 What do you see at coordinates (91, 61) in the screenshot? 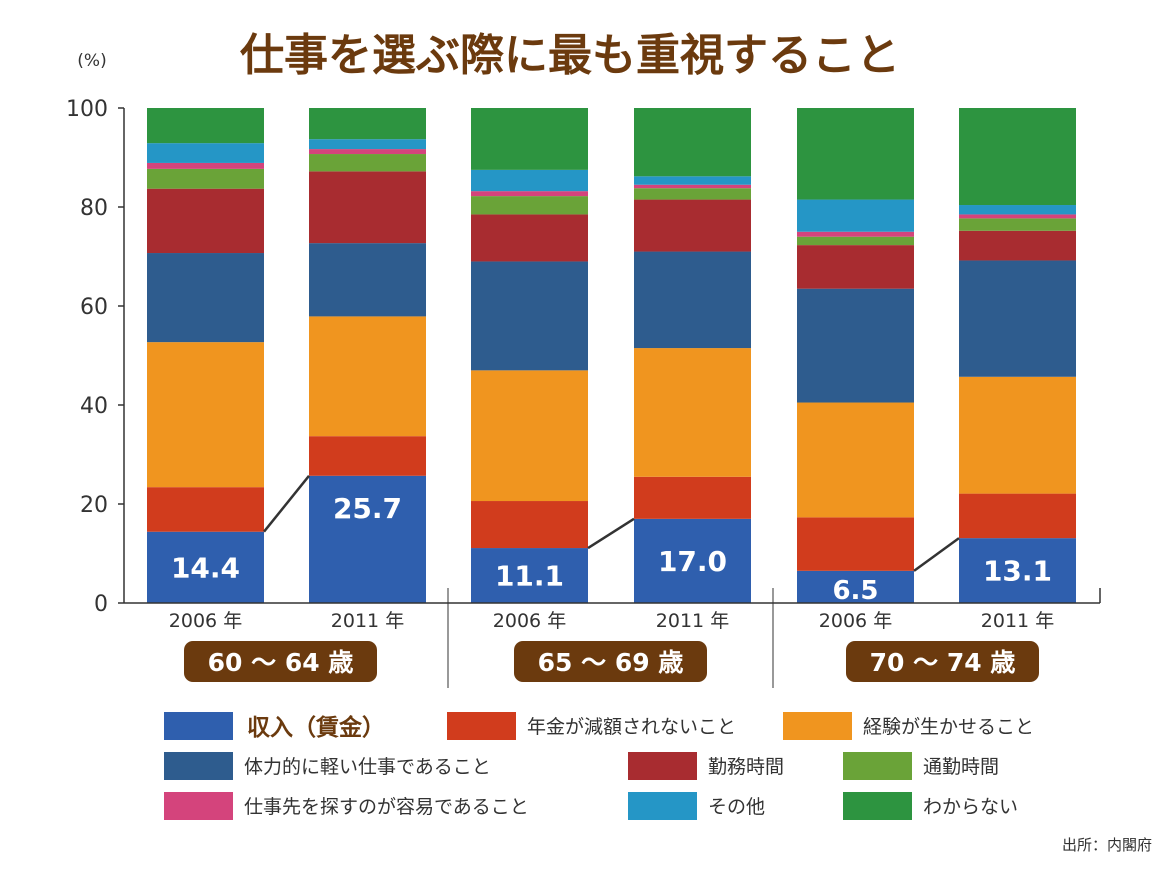
I see `y-axis-unit: (%)` at bounding box center [91, 61].